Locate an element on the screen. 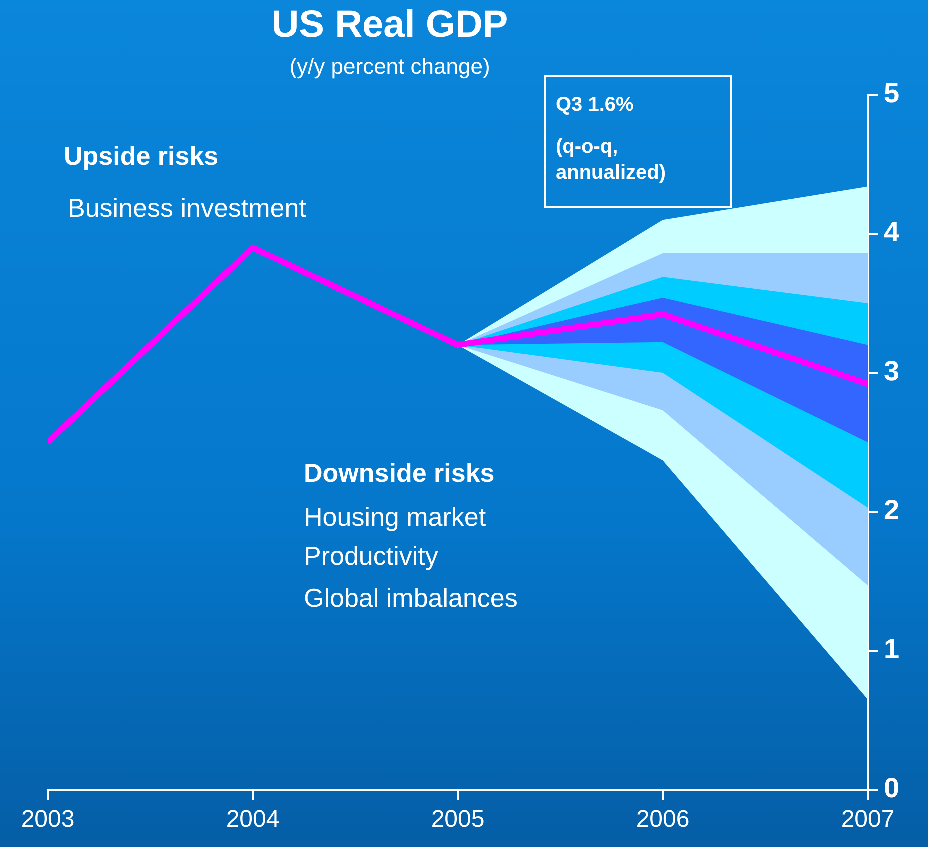 This screenshot has height=847, width=928. annotation: Q3 1.6% is located at coordinates (595, 105).